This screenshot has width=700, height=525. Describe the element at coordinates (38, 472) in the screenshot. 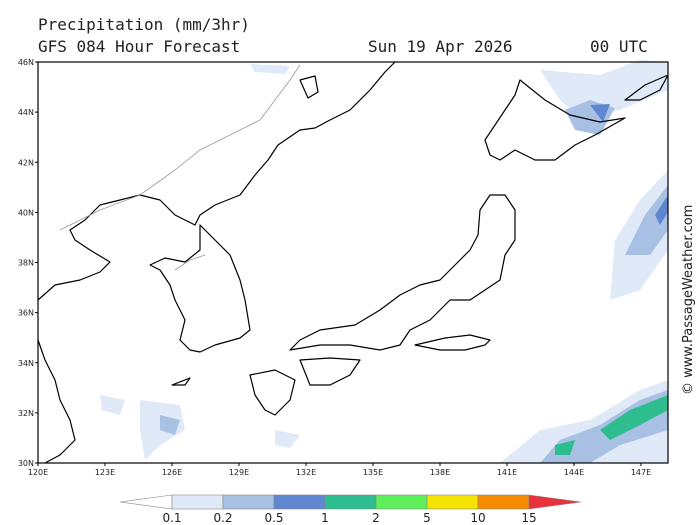

I see `lon-label: 120E` at that location.